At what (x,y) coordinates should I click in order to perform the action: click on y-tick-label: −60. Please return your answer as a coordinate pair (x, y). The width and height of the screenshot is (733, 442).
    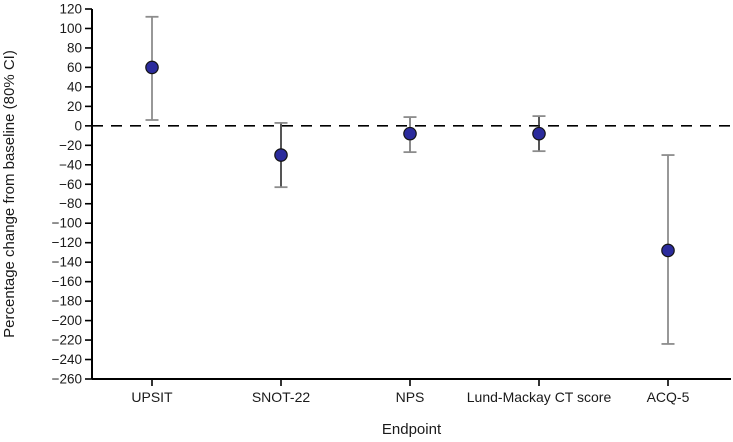
    Looking at the image, I should click on (70, 184).